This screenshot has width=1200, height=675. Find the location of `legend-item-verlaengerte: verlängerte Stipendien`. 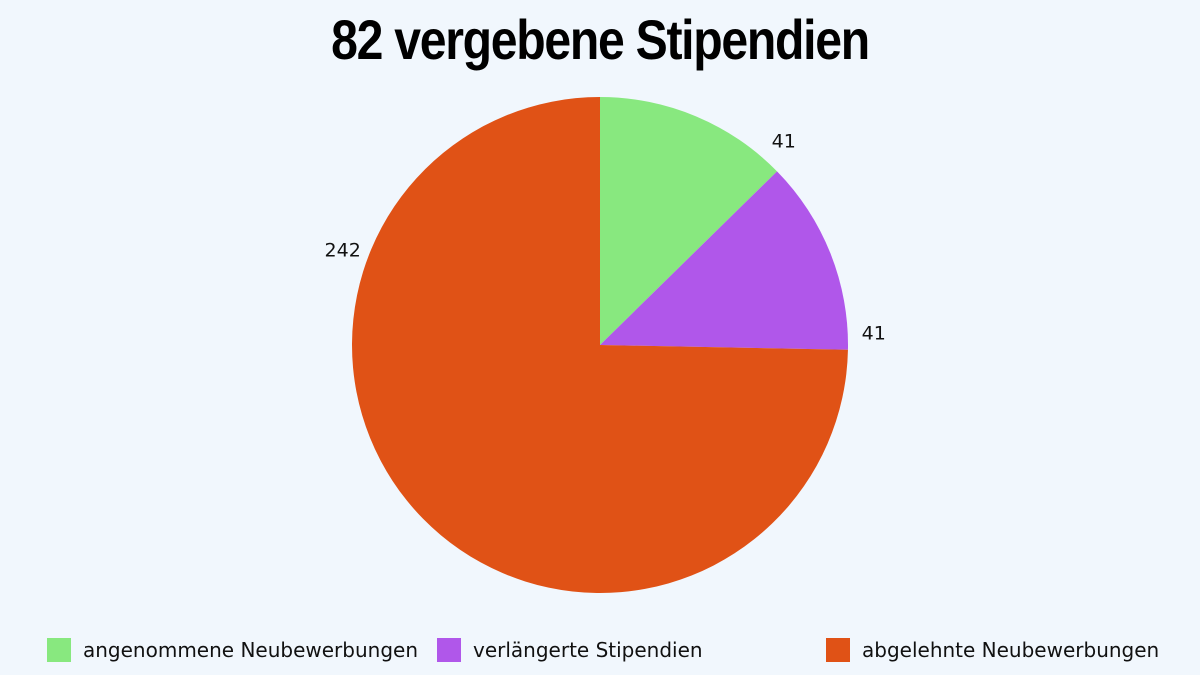

legend-item-verlaengerte: verlängerte Stipendien is located at coordinates (570, 650).